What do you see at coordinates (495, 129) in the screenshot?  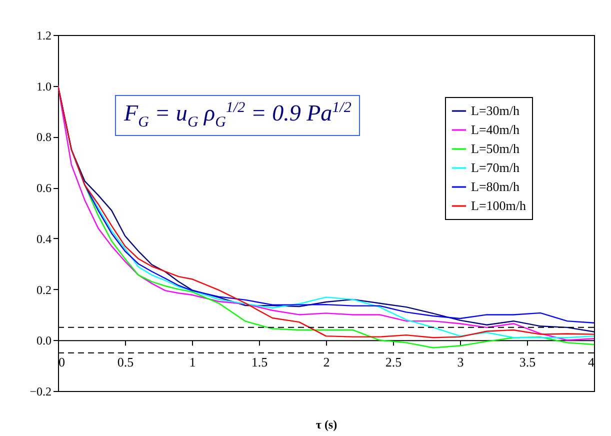 I see `legend-label: L=40m/h` at bounding box center [495, 129].